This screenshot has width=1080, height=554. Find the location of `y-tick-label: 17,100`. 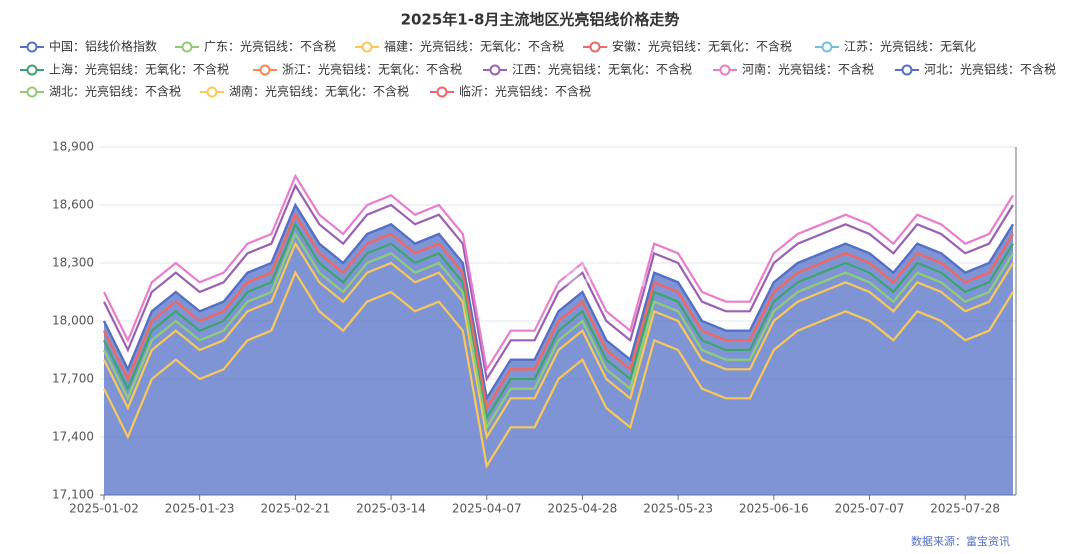

y-tick-label: 17,100 is located at coordinates (73, 495).